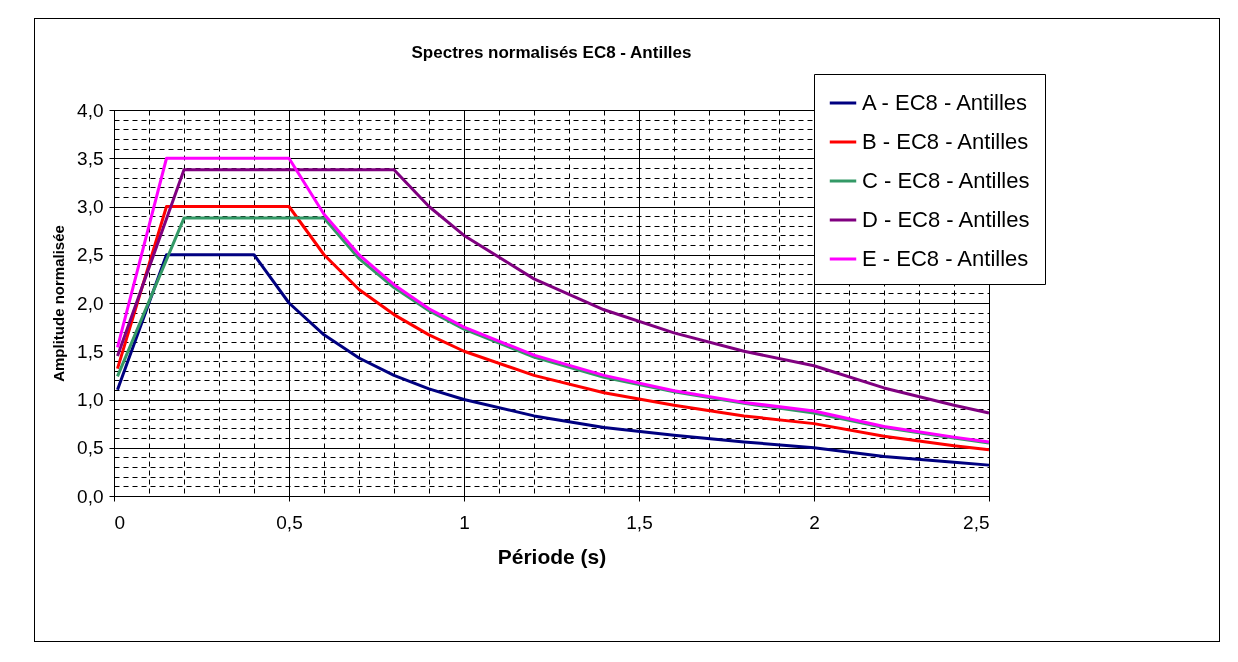 This screenshot has height=662, width=1238. What do you see at coordinates (639, 522) in the screenshot?
I see `x-tick-label: 1,5` at bounding box center [639, 522].